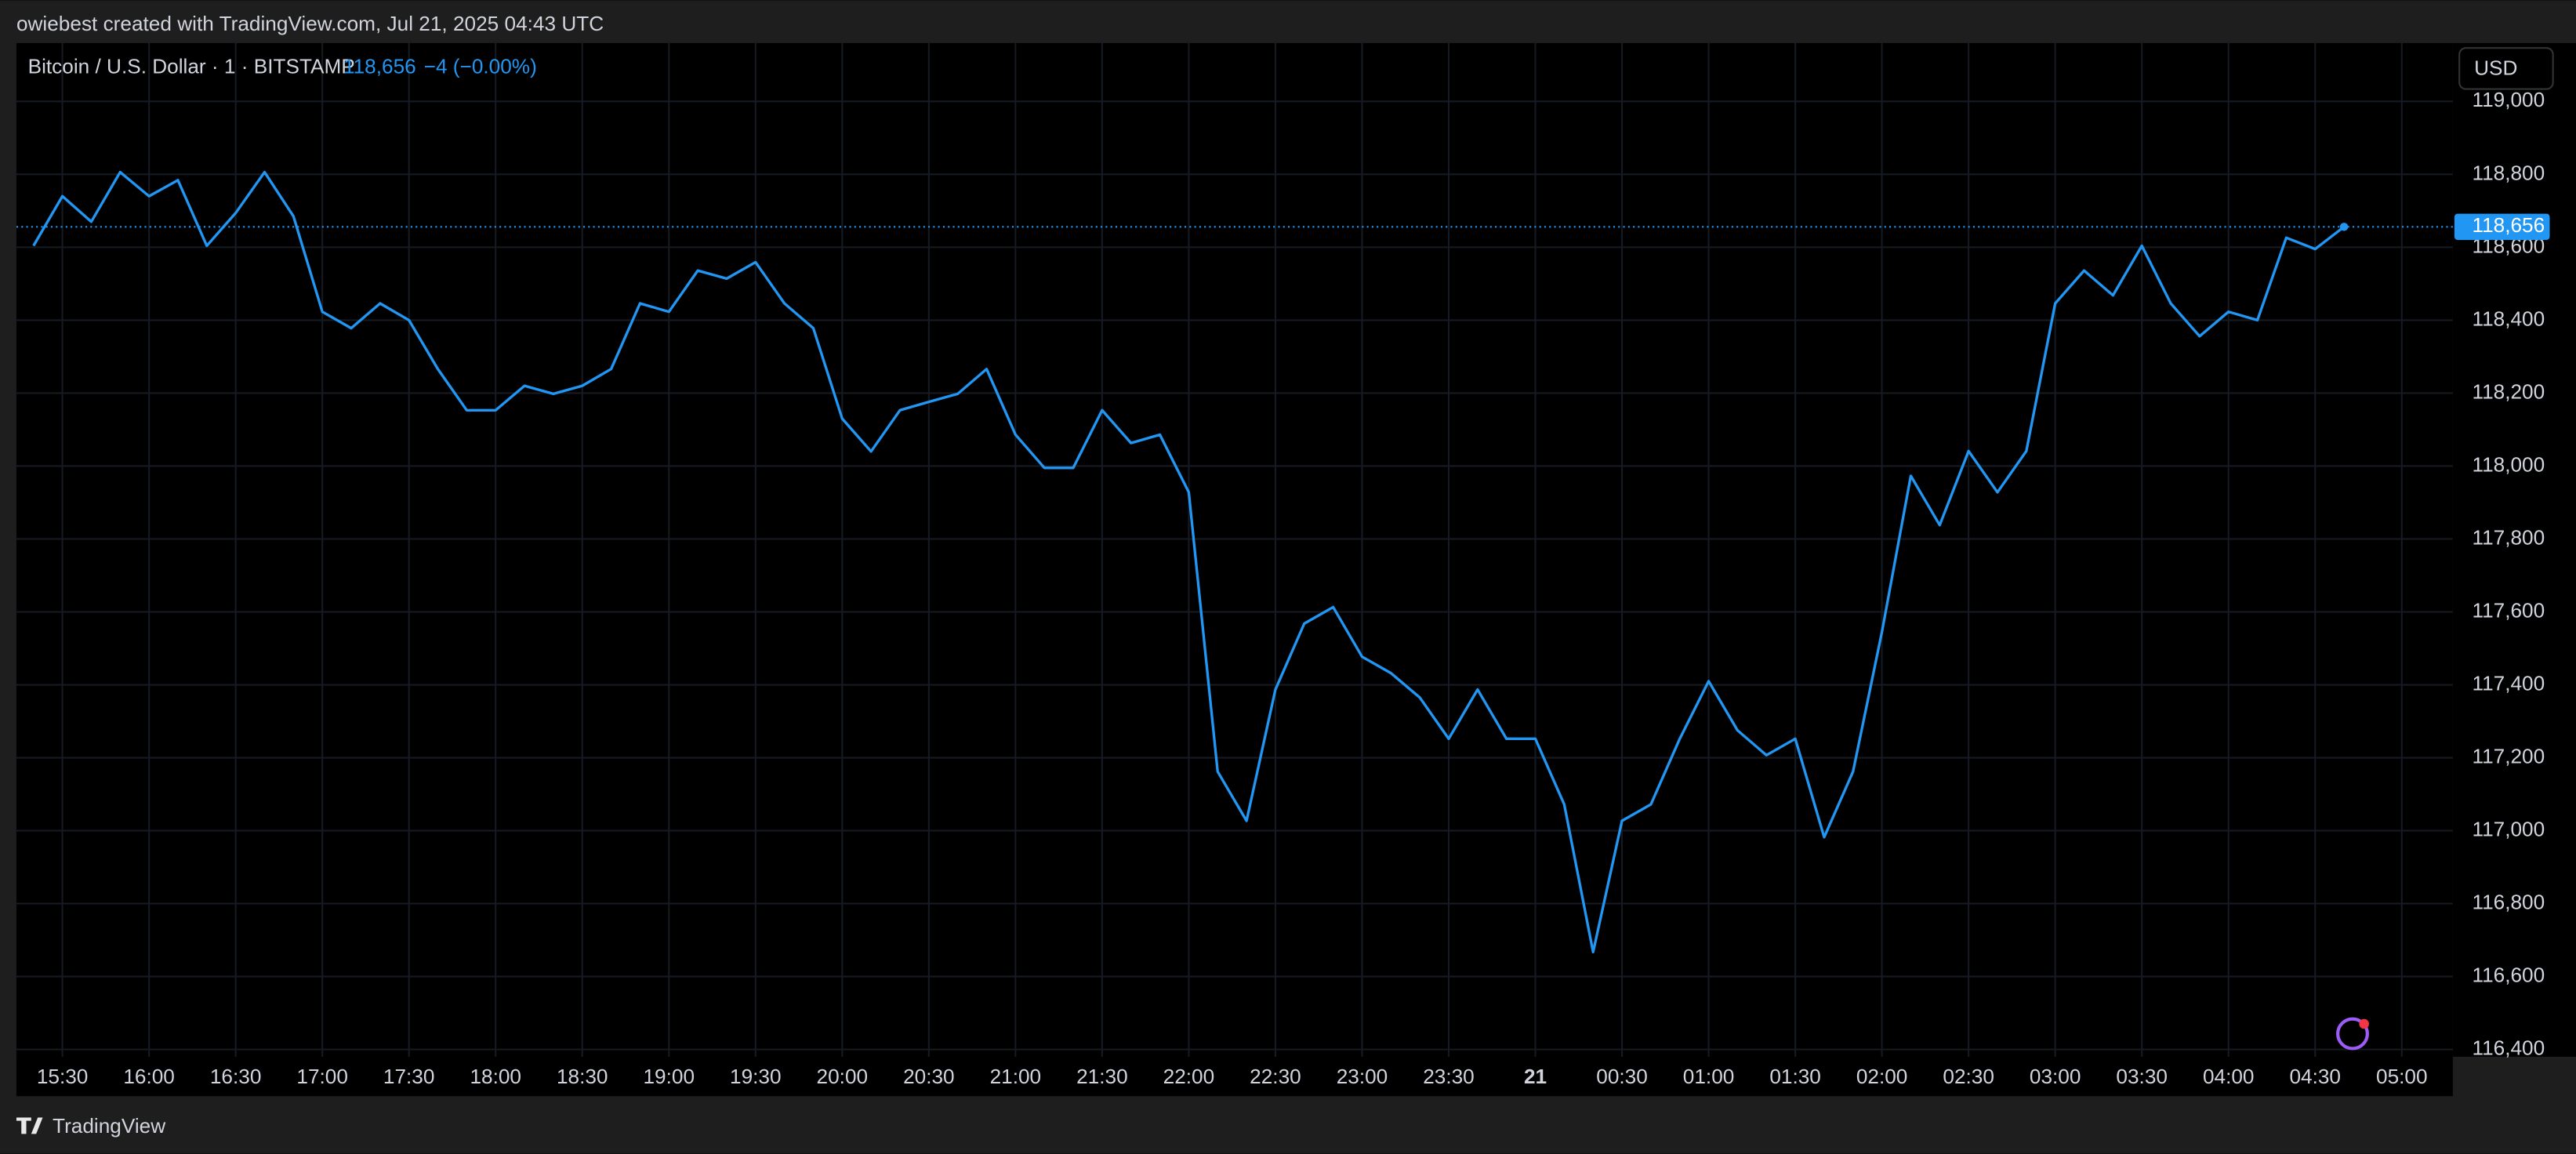 This screenshot has width=2576, height=1154. Describe the element at coordinates (756, 1076) in the screenshot. I see `x-tick-label: 19:30` at that location.